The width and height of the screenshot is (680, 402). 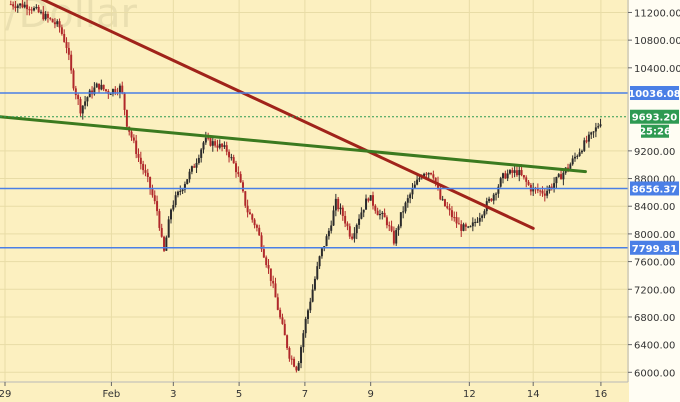 I want to click on countdown-label: 25:26, so click(x=655, y=132).